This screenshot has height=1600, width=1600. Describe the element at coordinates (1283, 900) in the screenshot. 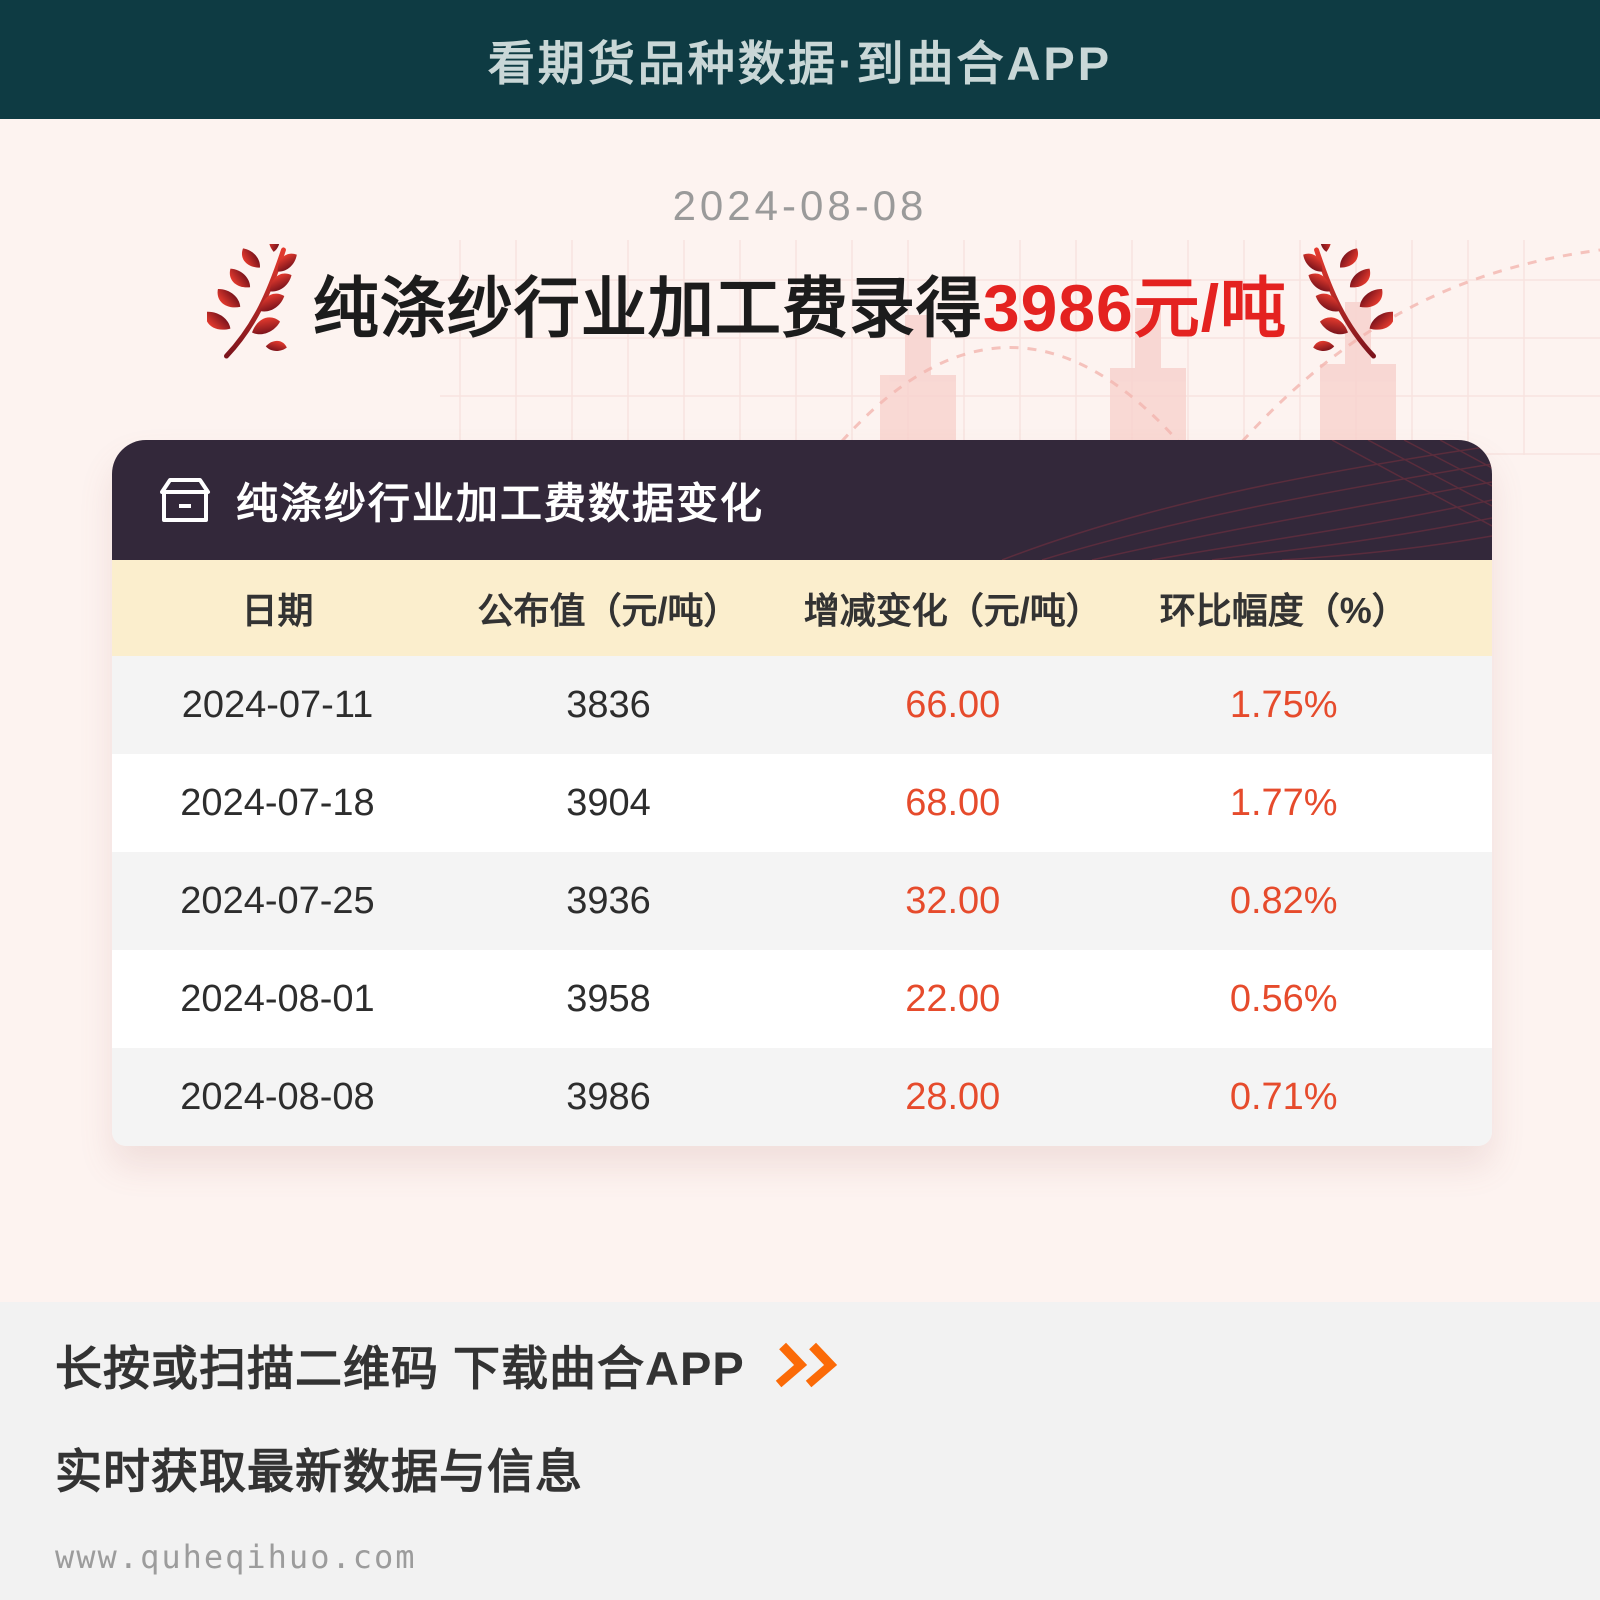

I see `cell-pct: 0.82%` at that location.